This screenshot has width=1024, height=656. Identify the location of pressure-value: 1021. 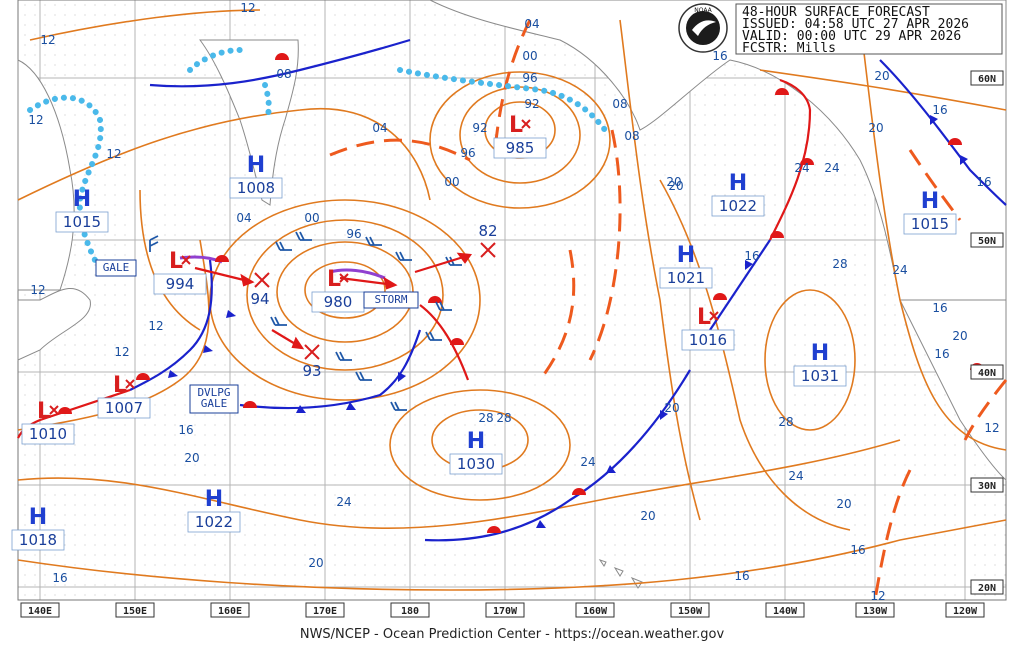
(686, 278).